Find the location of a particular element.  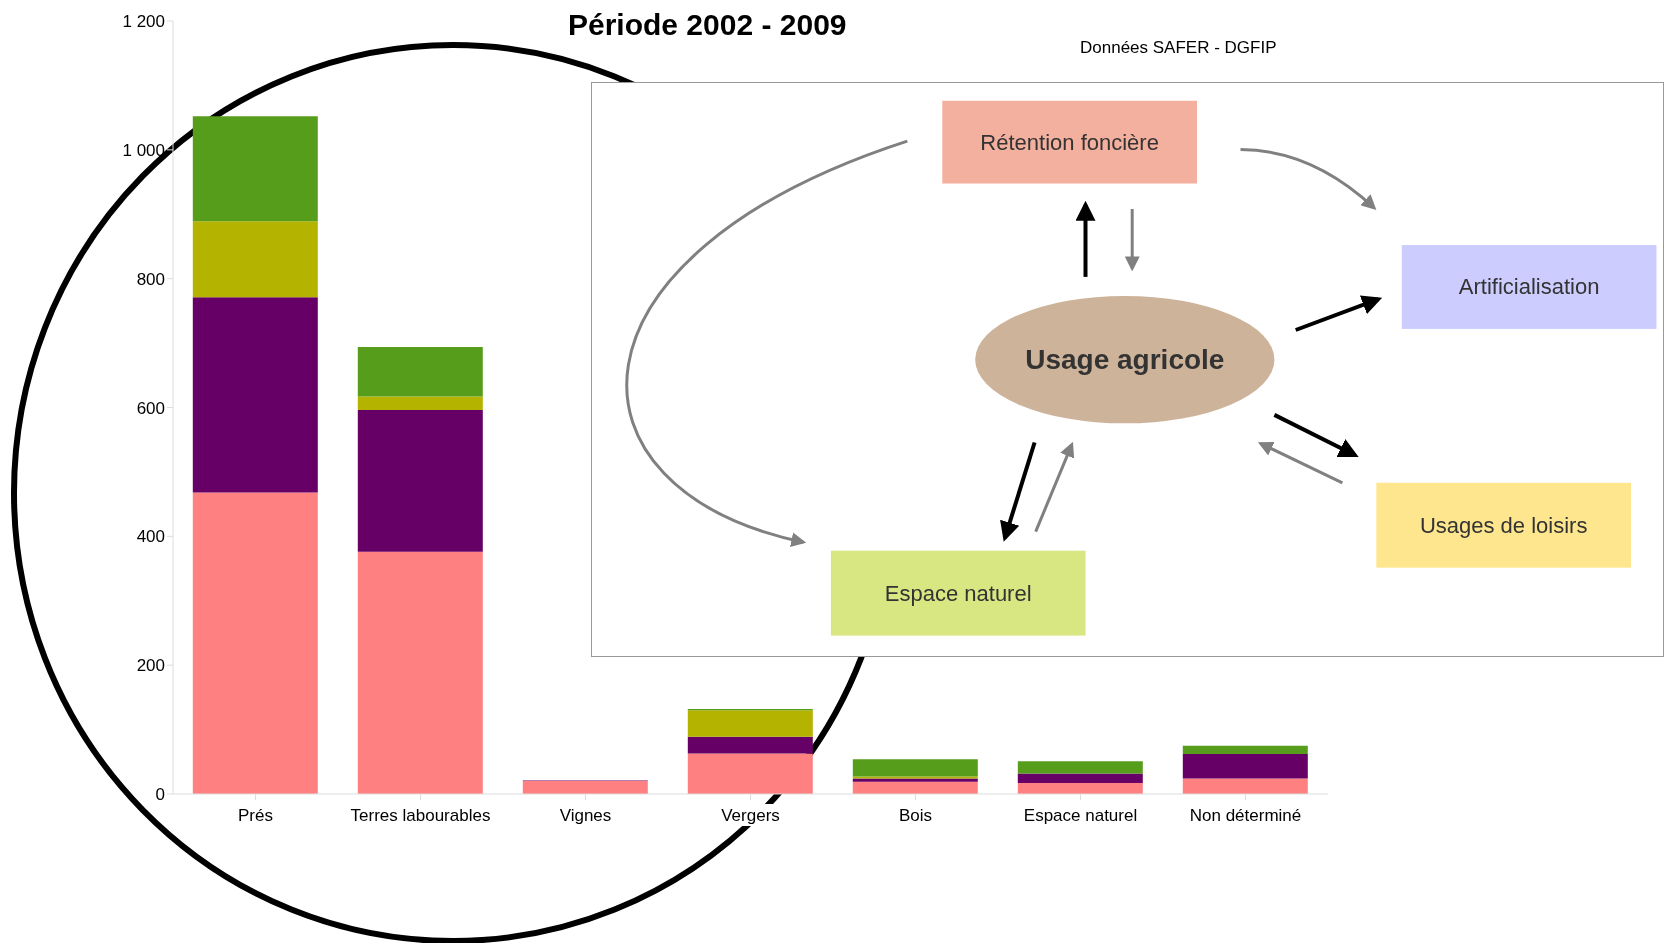

y-tick-label: 1 000 is located at coordinates (143, 150).